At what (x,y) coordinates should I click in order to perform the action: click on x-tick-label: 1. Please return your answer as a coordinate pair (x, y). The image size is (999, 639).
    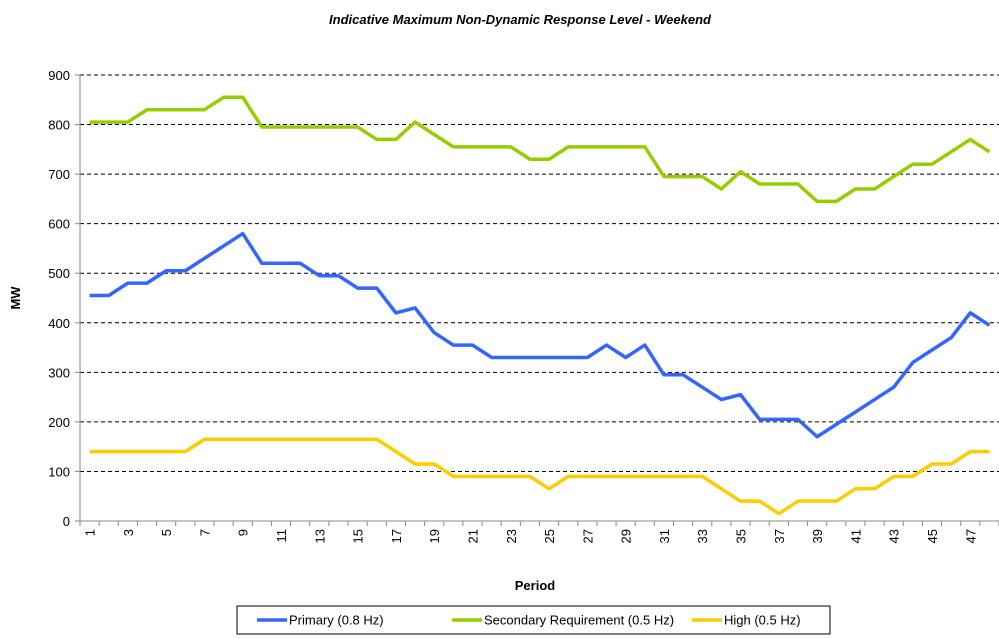
    Looking at the image, I should click on (90, 532).